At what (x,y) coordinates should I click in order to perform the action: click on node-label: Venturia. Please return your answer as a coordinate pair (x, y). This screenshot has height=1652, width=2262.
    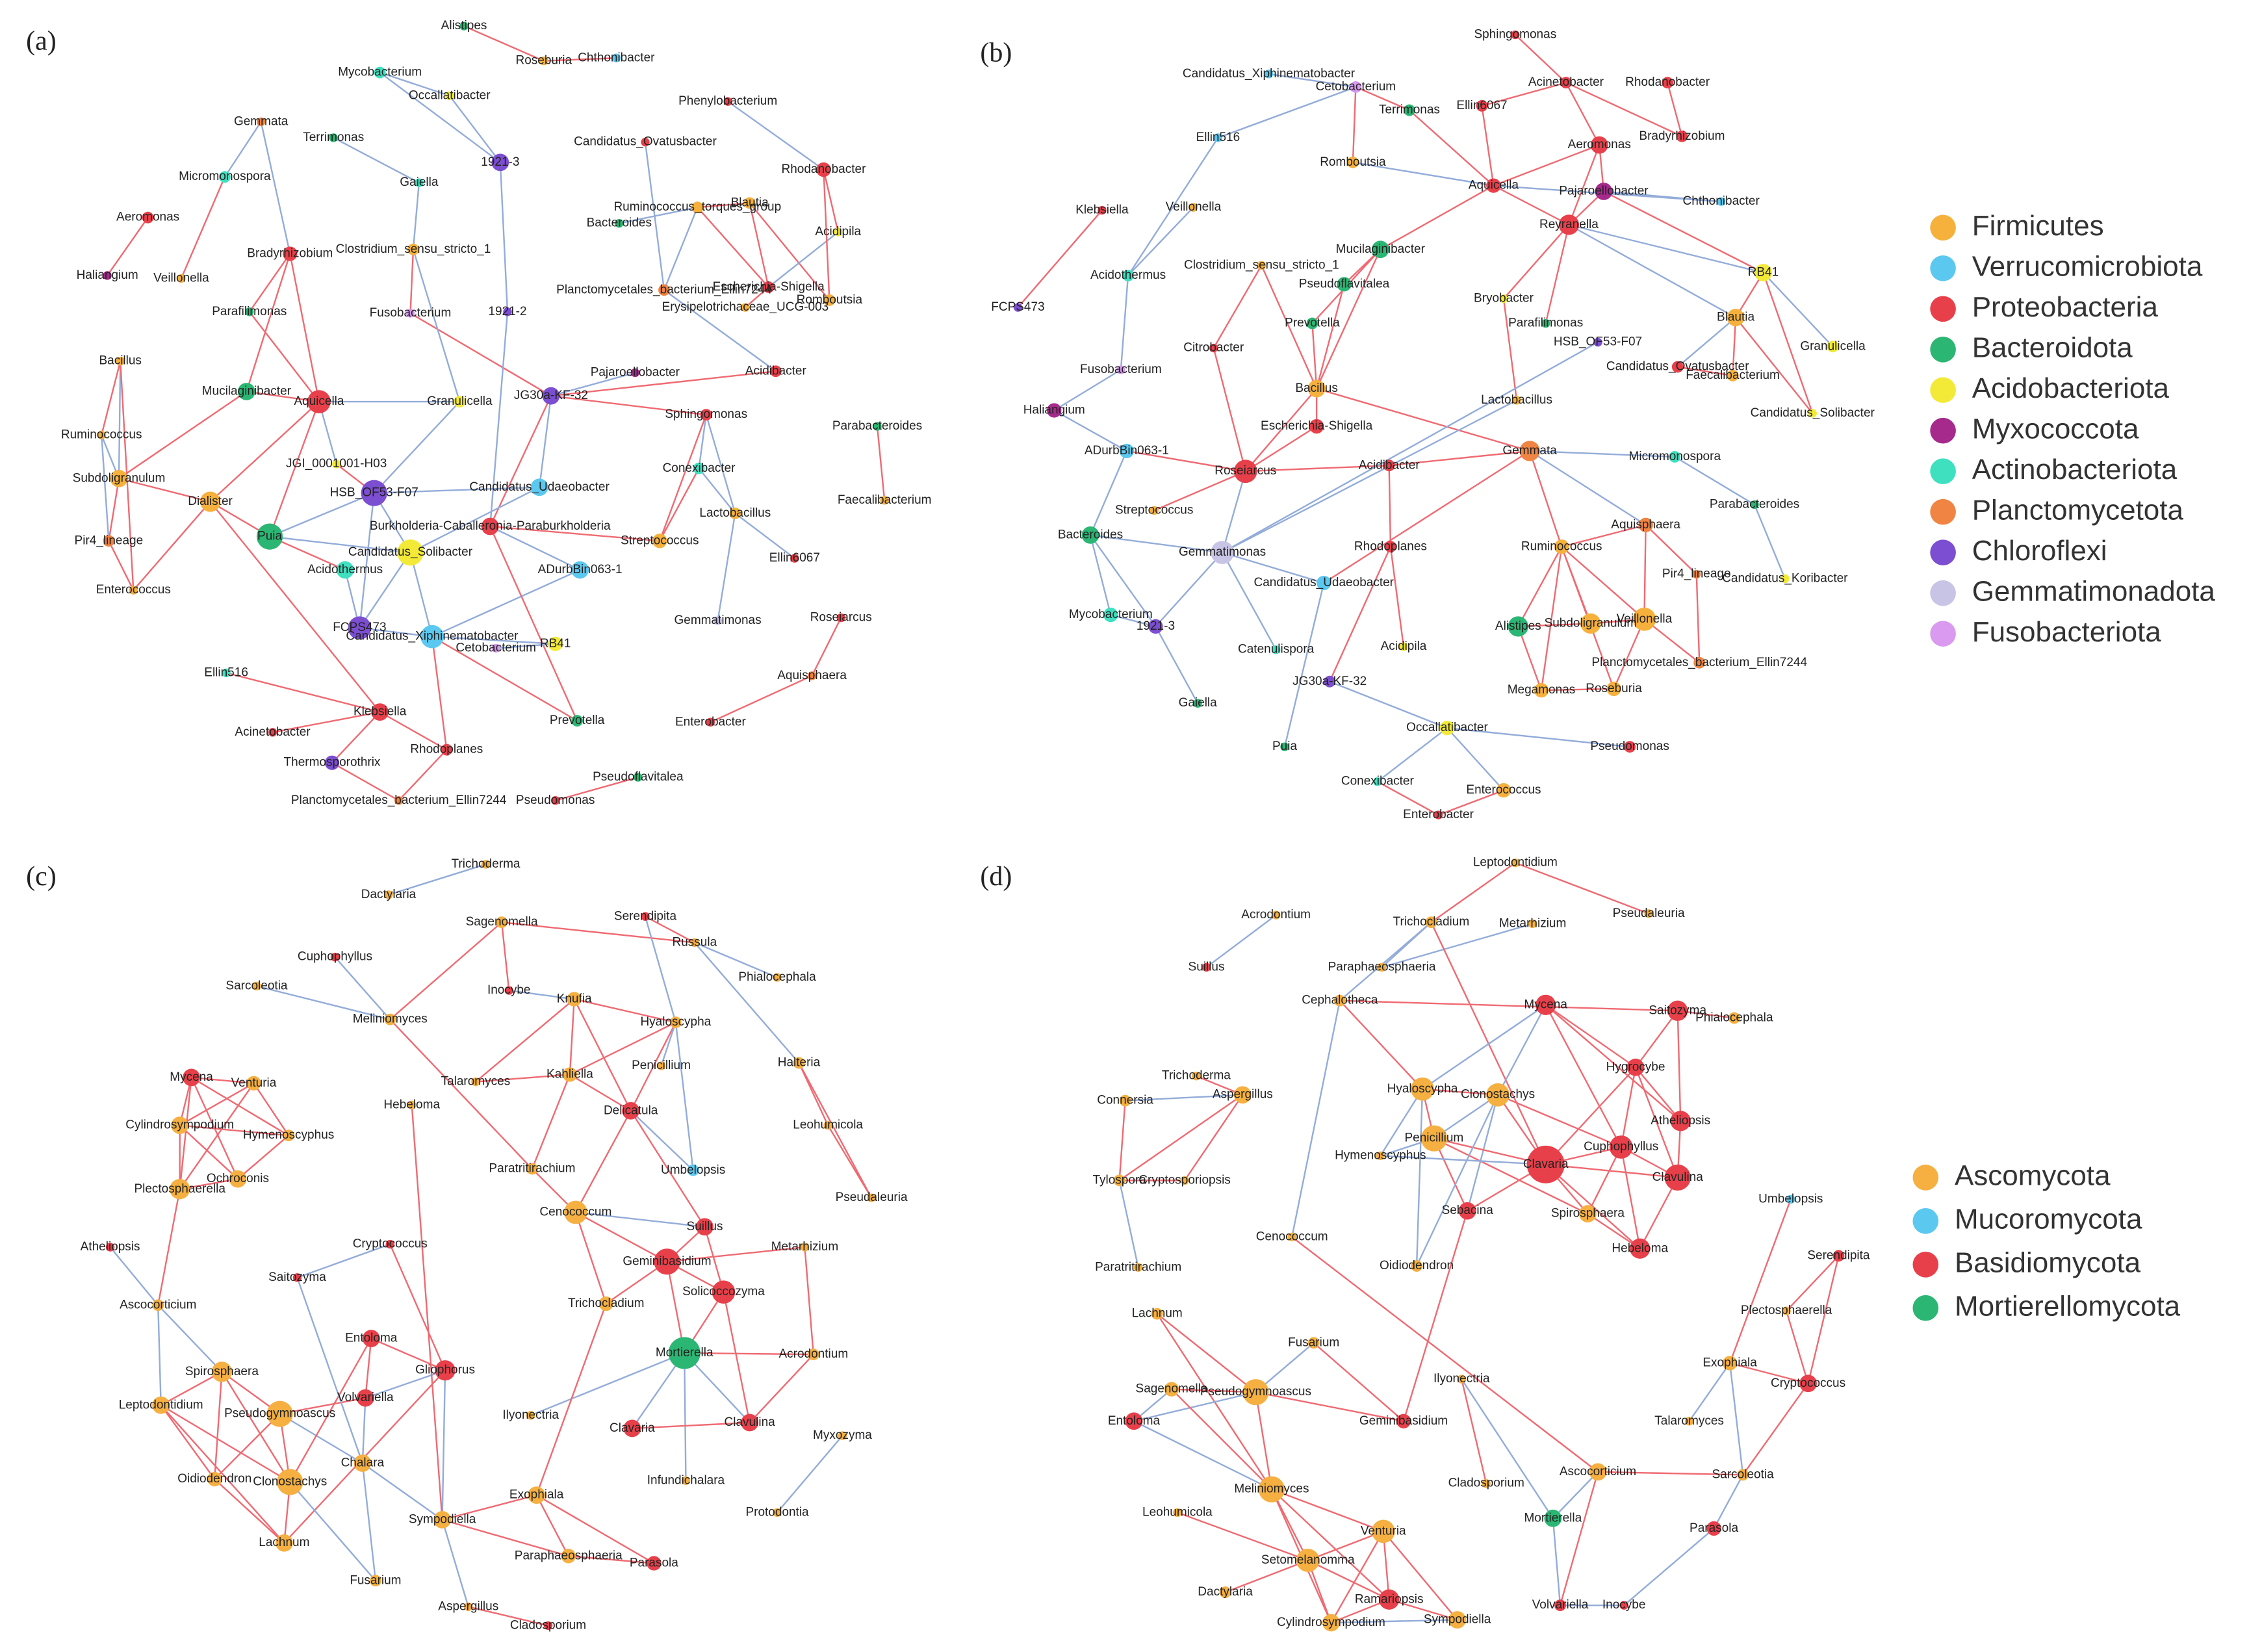
    Looking at the image, I should click on (254, 1083).